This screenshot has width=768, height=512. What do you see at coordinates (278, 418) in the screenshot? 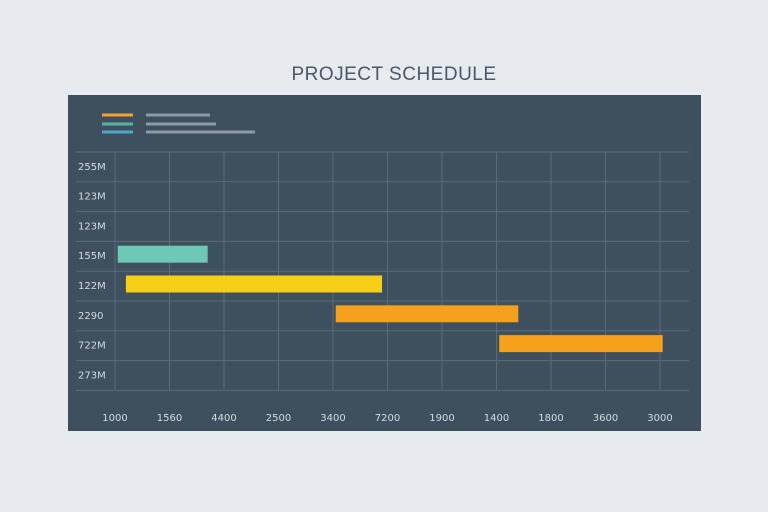
I see `x-tick-label: 2500` at bounding box center [278, 418].